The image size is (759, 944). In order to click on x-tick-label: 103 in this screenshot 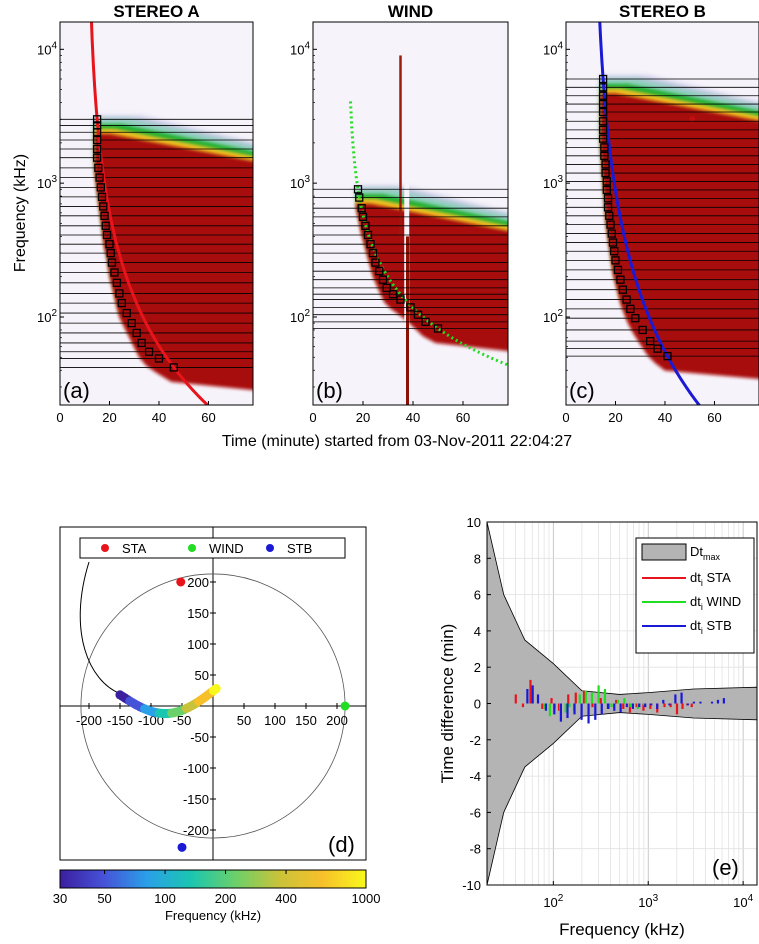, I will do `click(648, 901)`.